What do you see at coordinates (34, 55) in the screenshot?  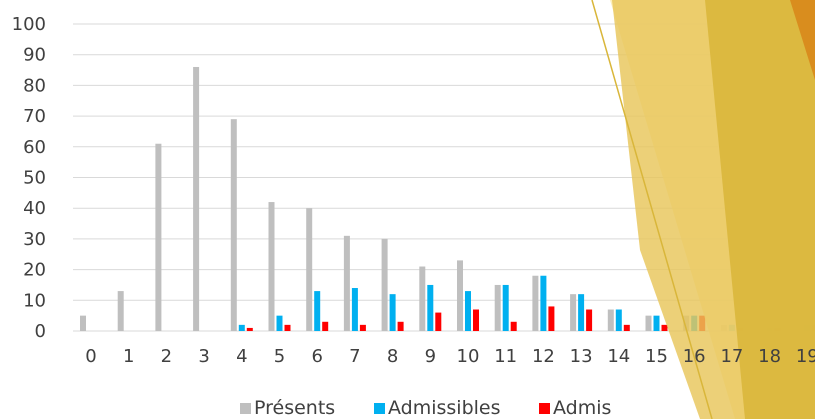 I see `y-tick-label: 90` at bounding box center [34, 55].